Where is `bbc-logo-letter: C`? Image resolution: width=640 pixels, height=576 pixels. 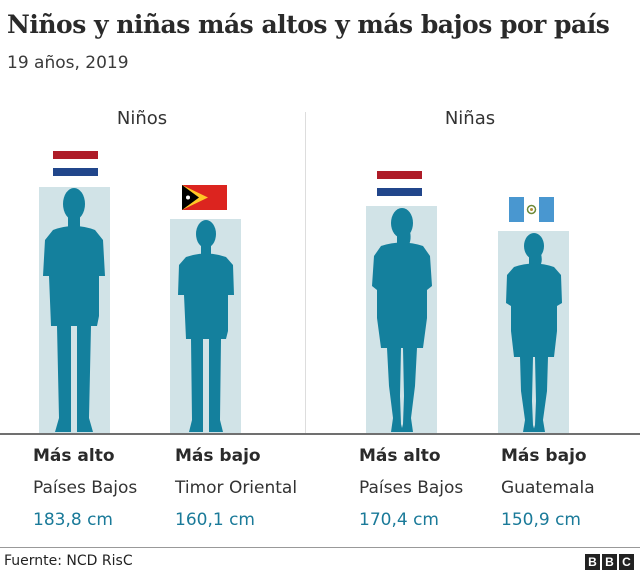
bbc-logo-letter: C is located at coordinates (626, 562).